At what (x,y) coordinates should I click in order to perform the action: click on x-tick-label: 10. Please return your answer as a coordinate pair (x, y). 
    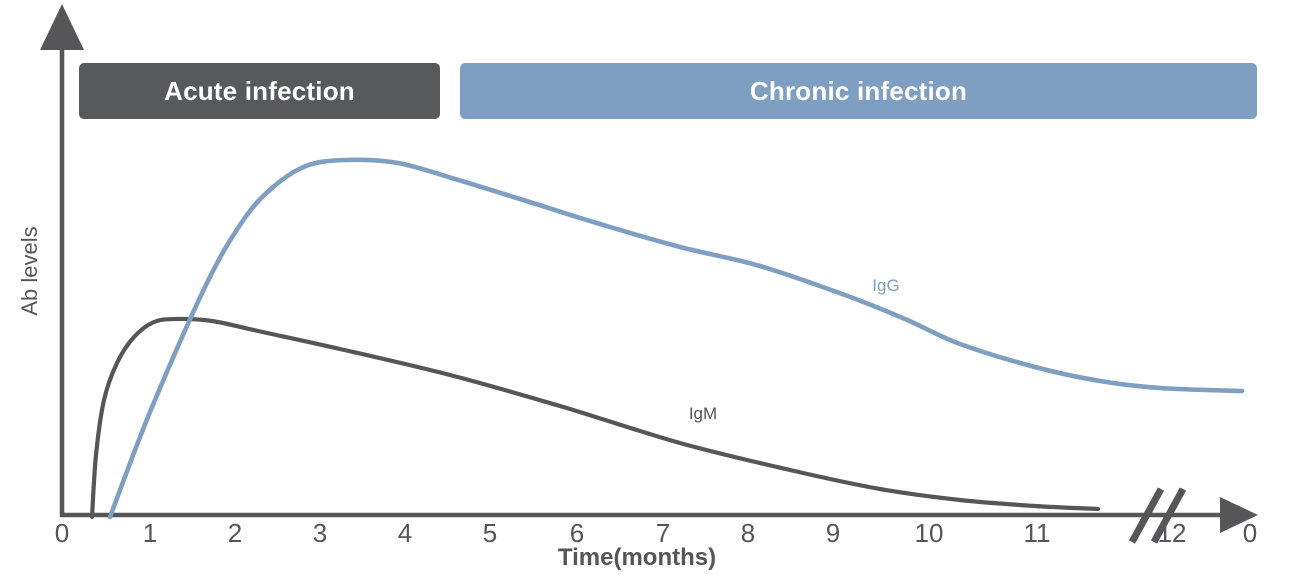
    Looking at the image, I should click on (929, 533).